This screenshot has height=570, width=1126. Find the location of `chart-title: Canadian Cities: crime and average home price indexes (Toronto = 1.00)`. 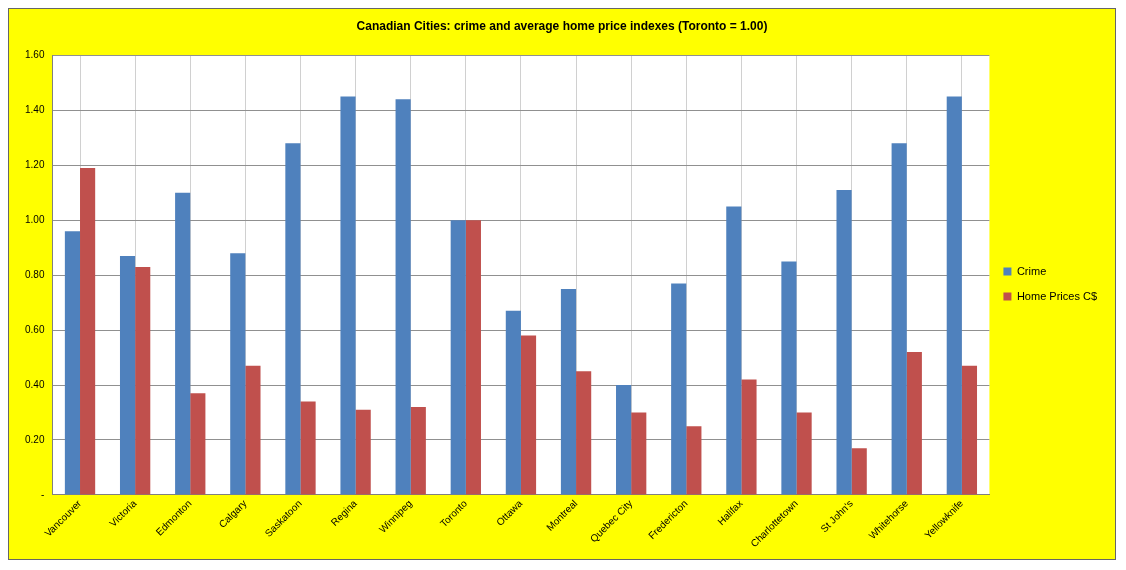

chart-title: Canadian Cities: crime and average home price indexes (Toronto = 1.00) is located at coordinates (562, 25).